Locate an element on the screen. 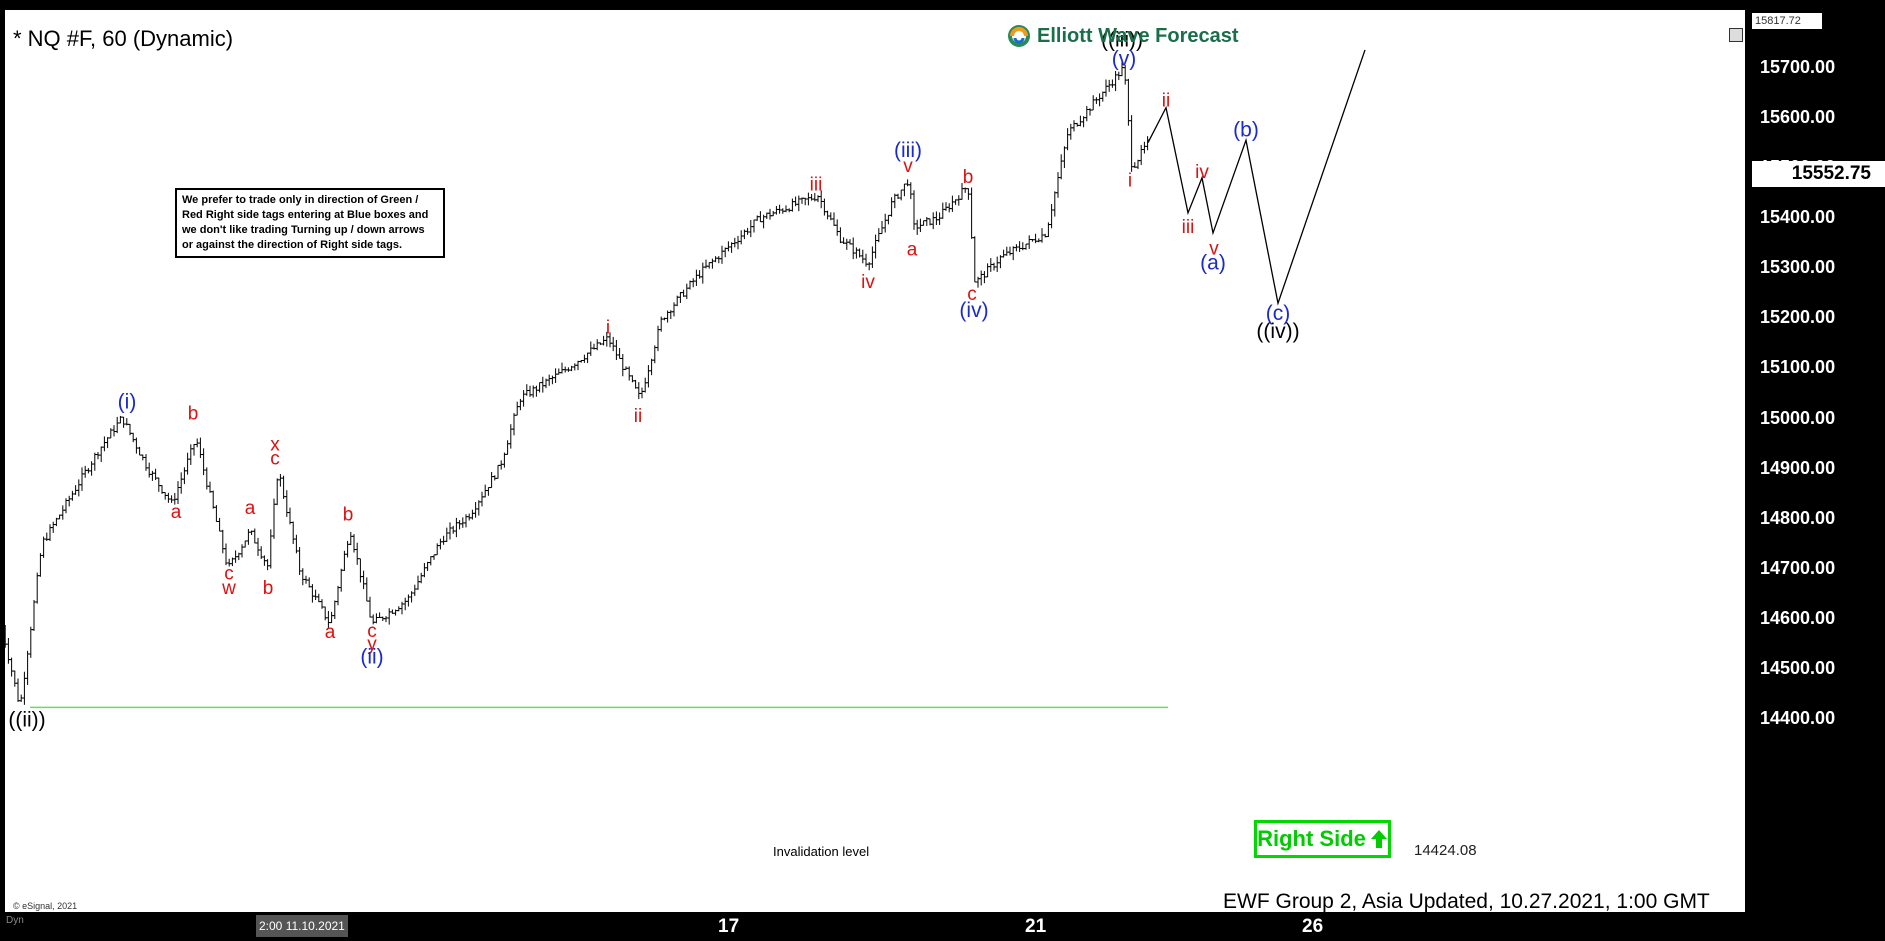 Image resolution: width=1885 pixels, height=941 pixels. x-tick-17: 17 is located at coordinates (729, 926).